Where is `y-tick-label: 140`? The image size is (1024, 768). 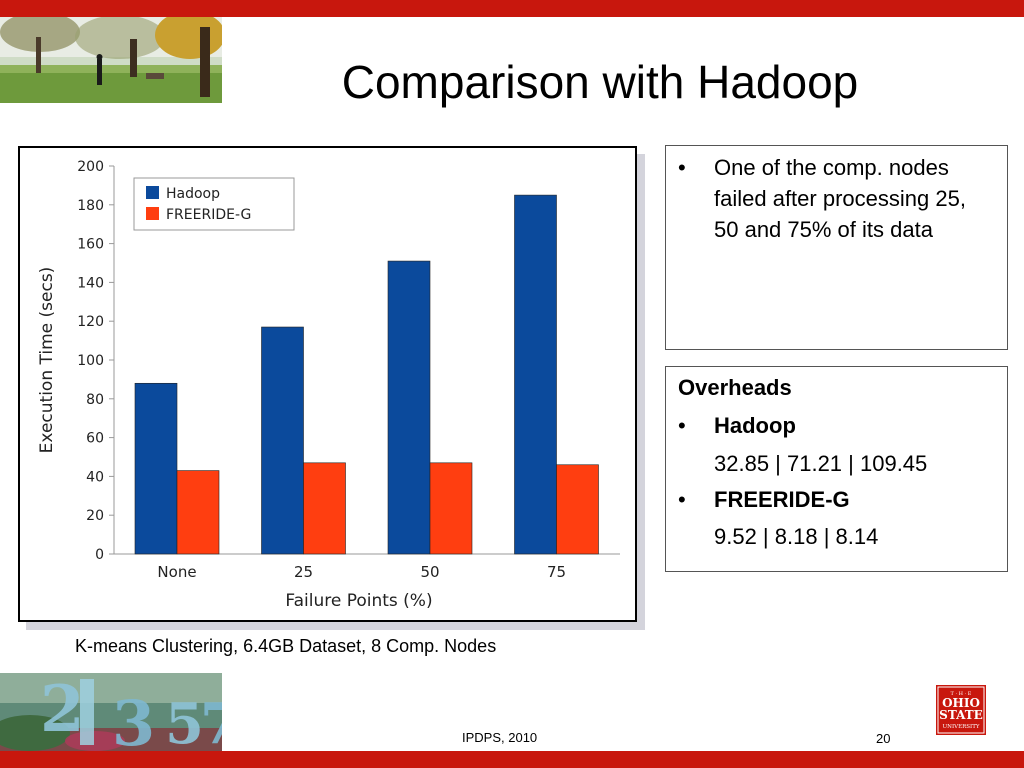
y-tick-label: 140 is located at coordinates (90, 283).